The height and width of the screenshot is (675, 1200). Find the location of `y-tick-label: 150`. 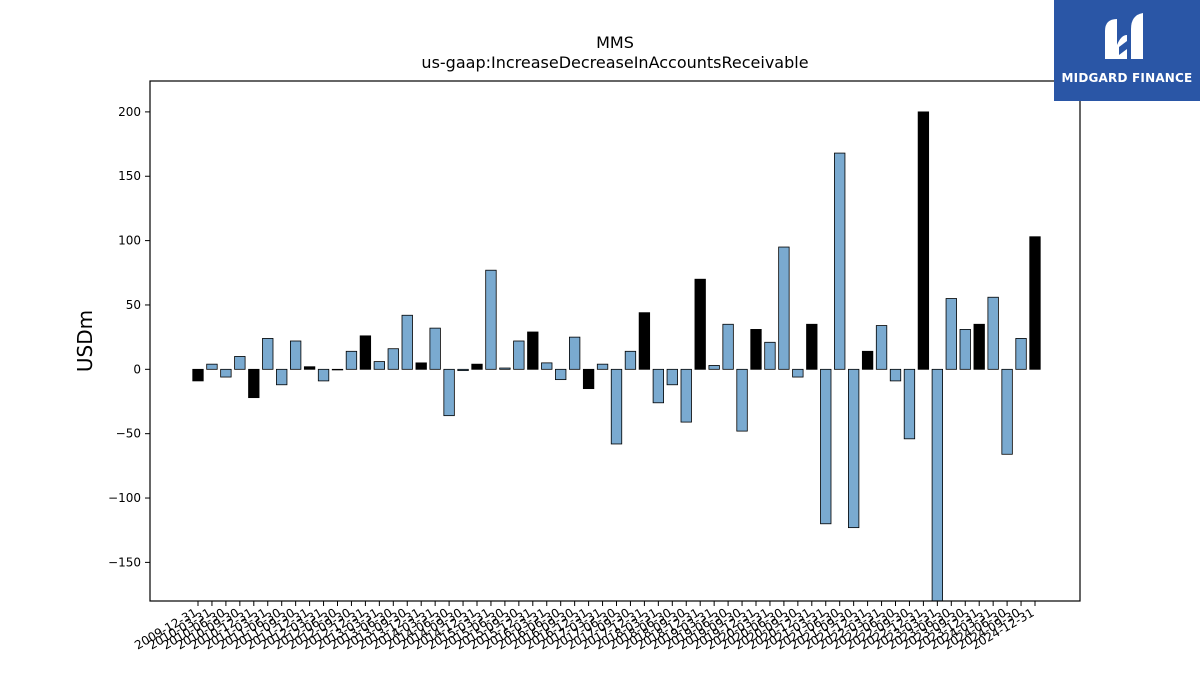

y-tick-label: 150 is located at coordinates (129, 176).